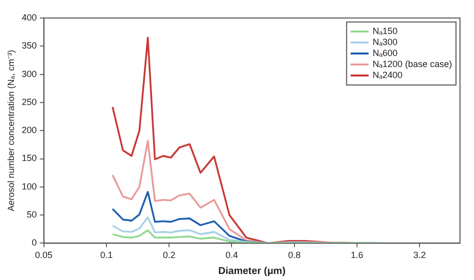 This screenshot has height=280, width=474. Describe the element at coordinates (385, 53) in the screenshot. I see `legend-label: Nₐ600` at that location.